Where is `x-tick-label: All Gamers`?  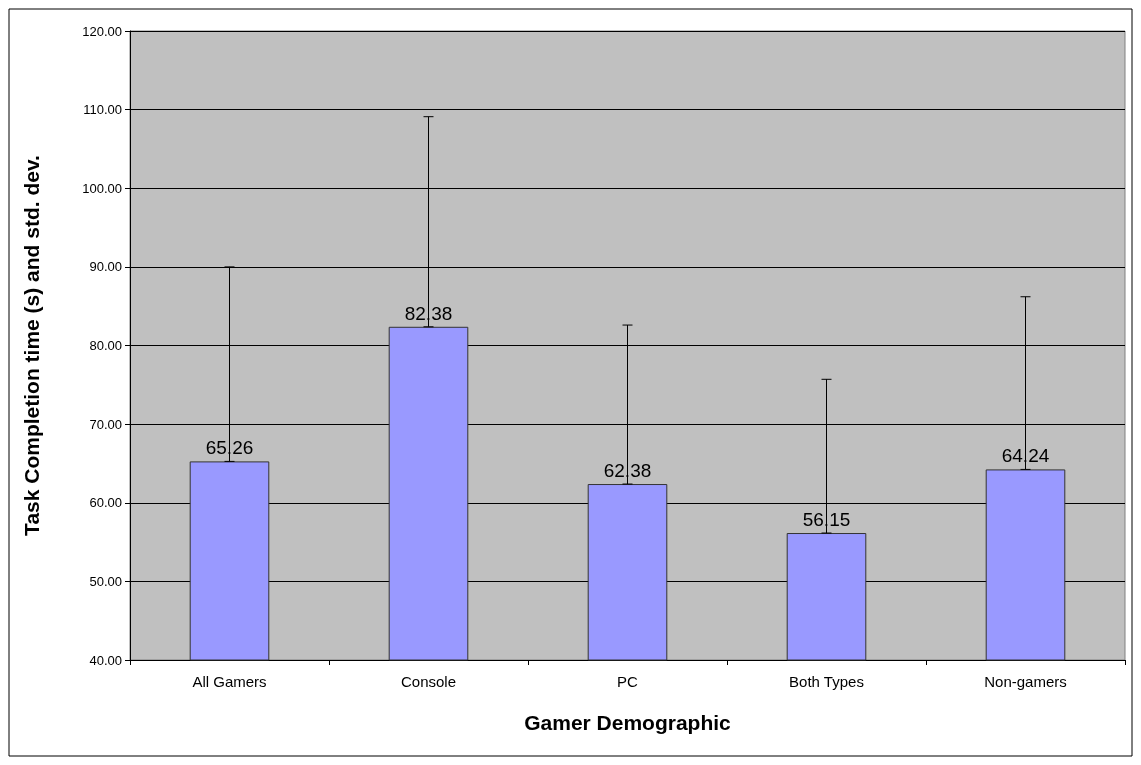
x-tick-label: All Gamers is located at coordinates (229, 681).